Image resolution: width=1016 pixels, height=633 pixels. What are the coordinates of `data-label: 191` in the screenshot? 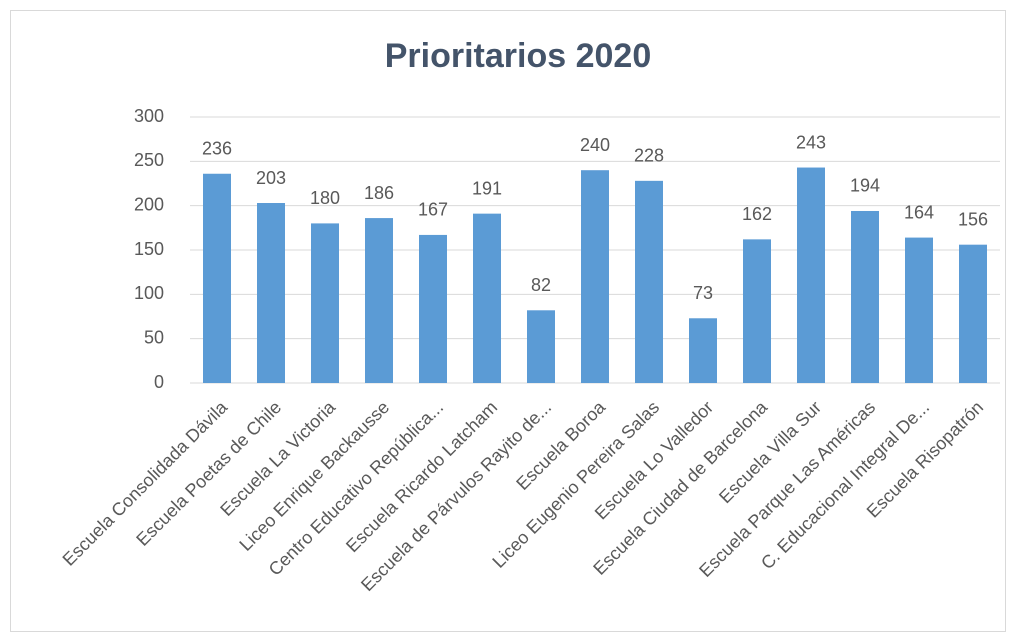 It's located at (487, 188).